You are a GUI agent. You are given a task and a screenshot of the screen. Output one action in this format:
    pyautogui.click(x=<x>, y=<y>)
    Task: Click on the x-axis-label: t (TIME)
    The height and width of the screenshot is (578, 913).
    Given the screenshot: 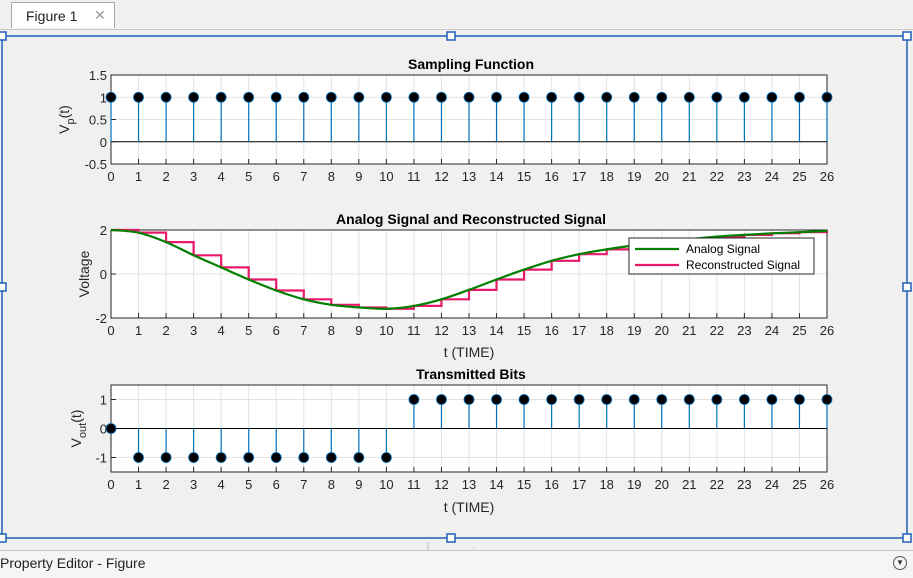 What is the action you would take?
    pyautogui.click(x=469, y=507)
    